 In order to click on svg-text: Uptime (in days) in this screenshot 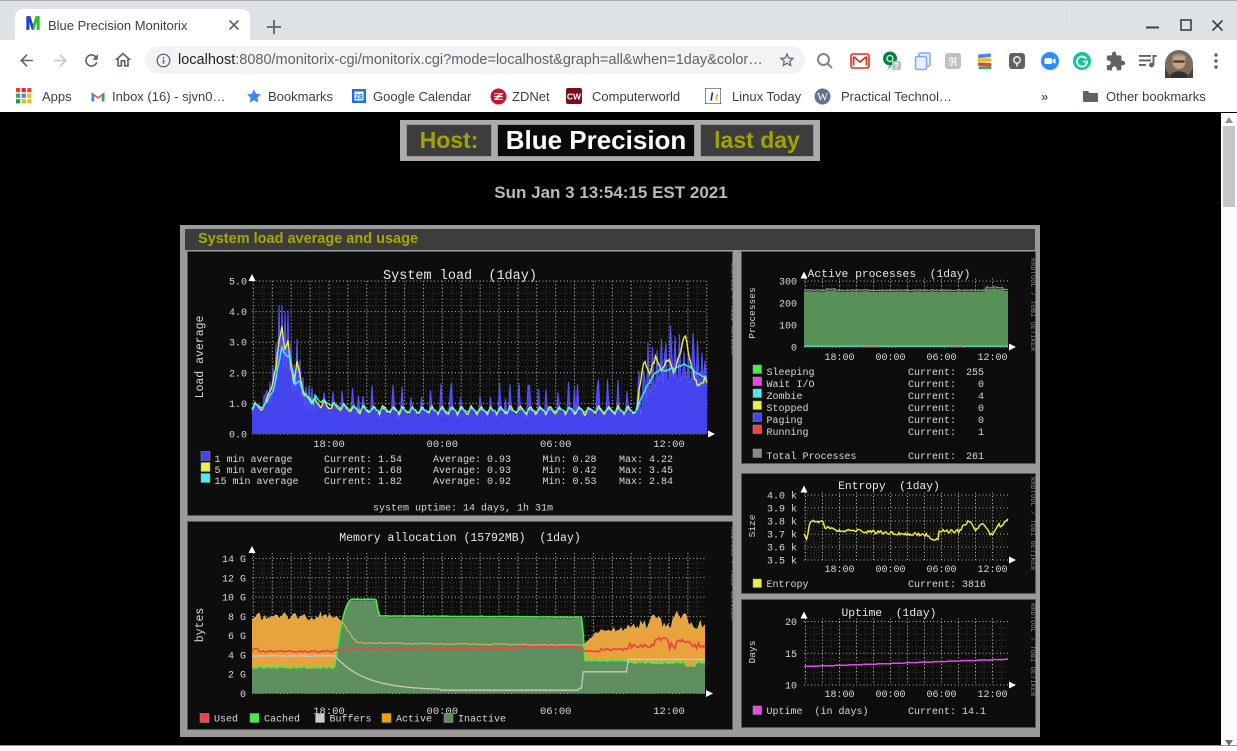, I will do `click(818, 712)`.